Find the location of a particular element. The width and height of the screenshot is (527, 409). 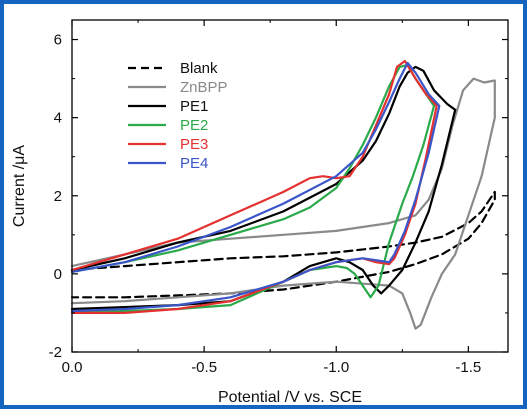

y-axis-label: Current /μA is located at coordinates (19, 186).